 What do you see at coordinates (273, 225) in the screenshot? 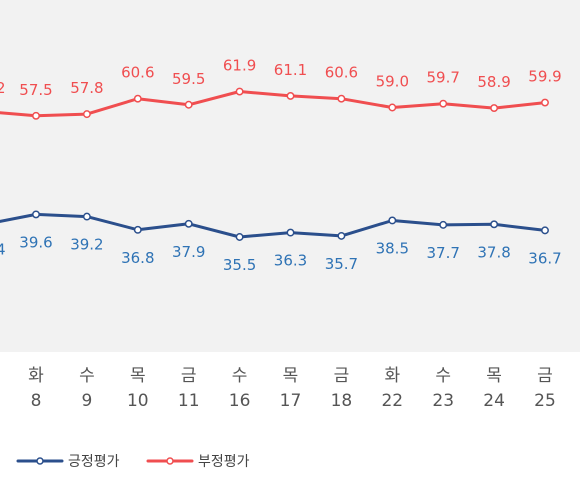
I see `series-1-line` at bounding box center [273, 225].